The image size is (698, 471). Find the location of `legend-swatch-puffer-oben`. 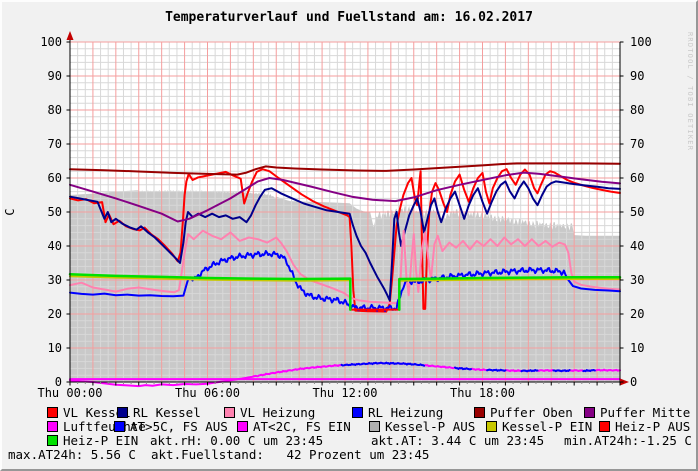

legend-swatch-puffer-oben is located at coordinates (479, 412).